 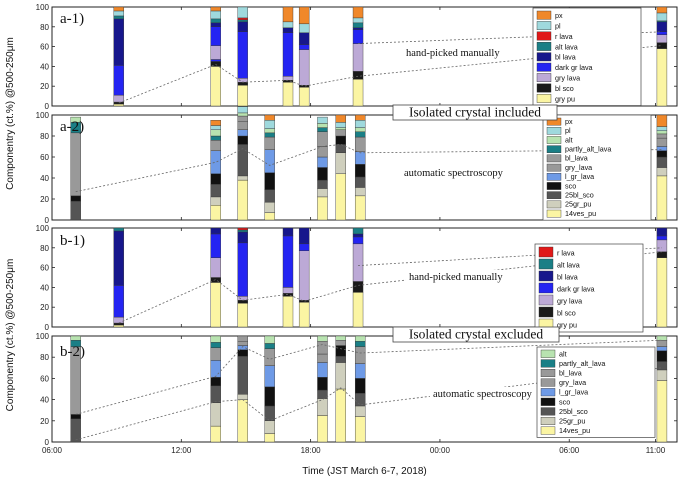 What do you see at coordinates (576, 289) in the screenshot?
I see `legend-item-dark-gr-lava: dark gr lava` at bounding box center [576, 289].